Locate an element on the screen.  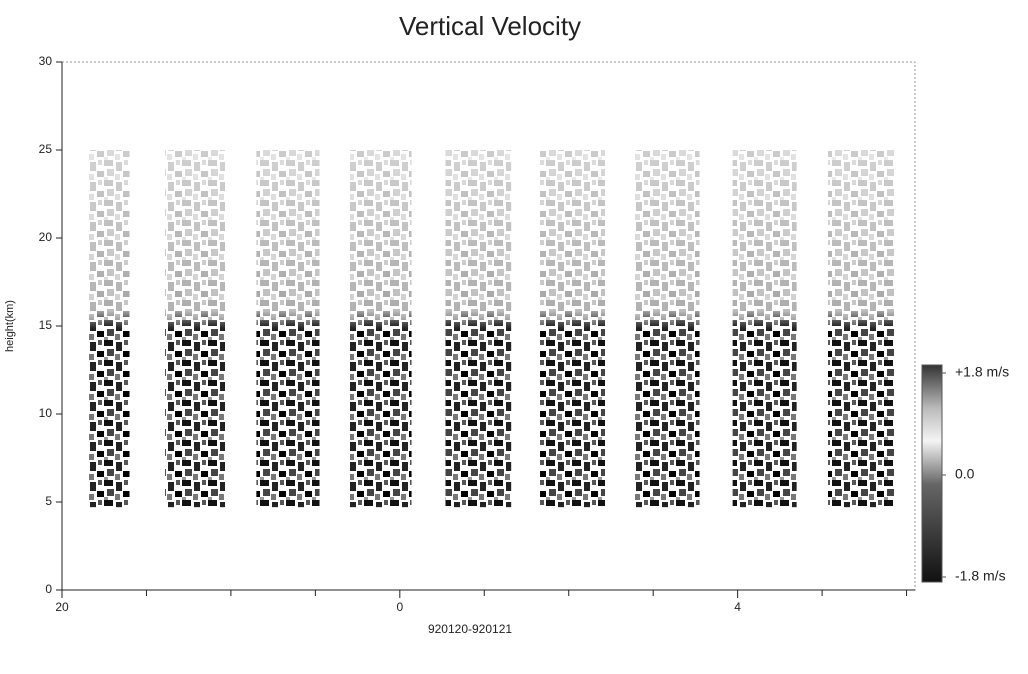
chart-title: Vertical Velocity is located at coordinates (490, 26).